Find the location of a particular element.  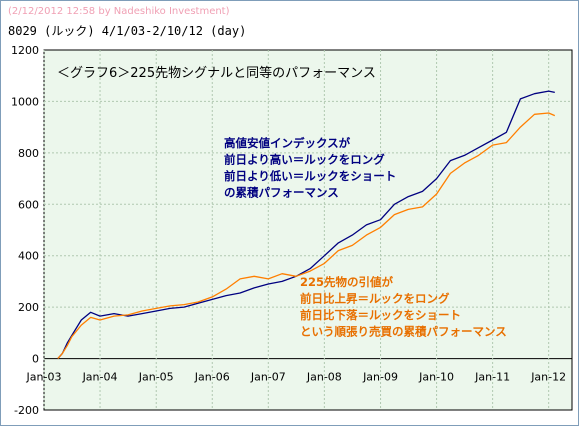

x-tick-label: Jan-10 is located at coordinates (436, 377).